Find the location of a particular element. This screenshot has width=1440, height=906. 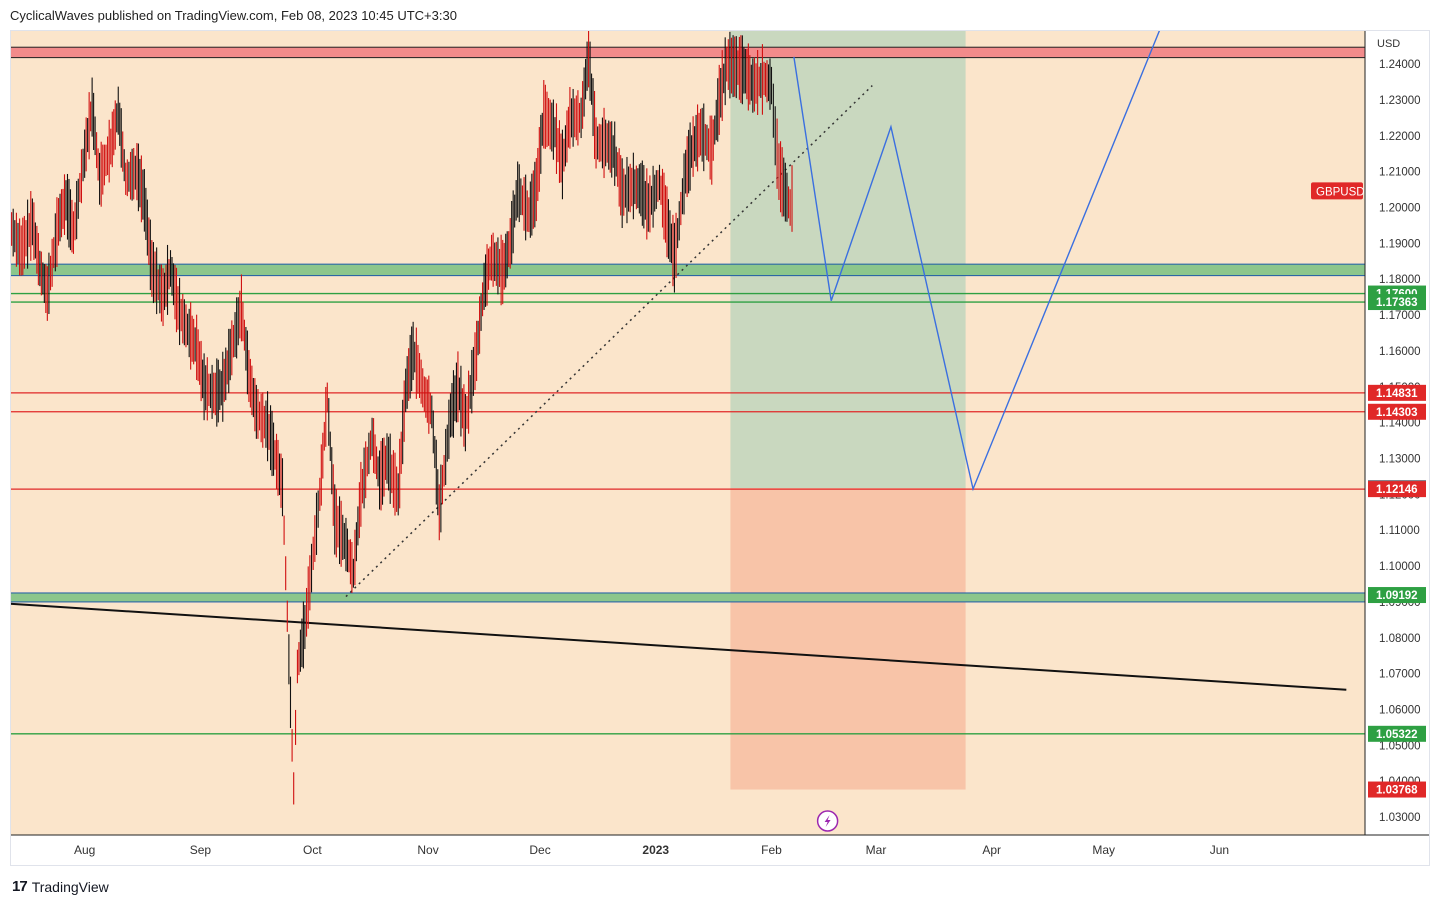

x-tick-label: 2023 is located at coordinates (655, 850).